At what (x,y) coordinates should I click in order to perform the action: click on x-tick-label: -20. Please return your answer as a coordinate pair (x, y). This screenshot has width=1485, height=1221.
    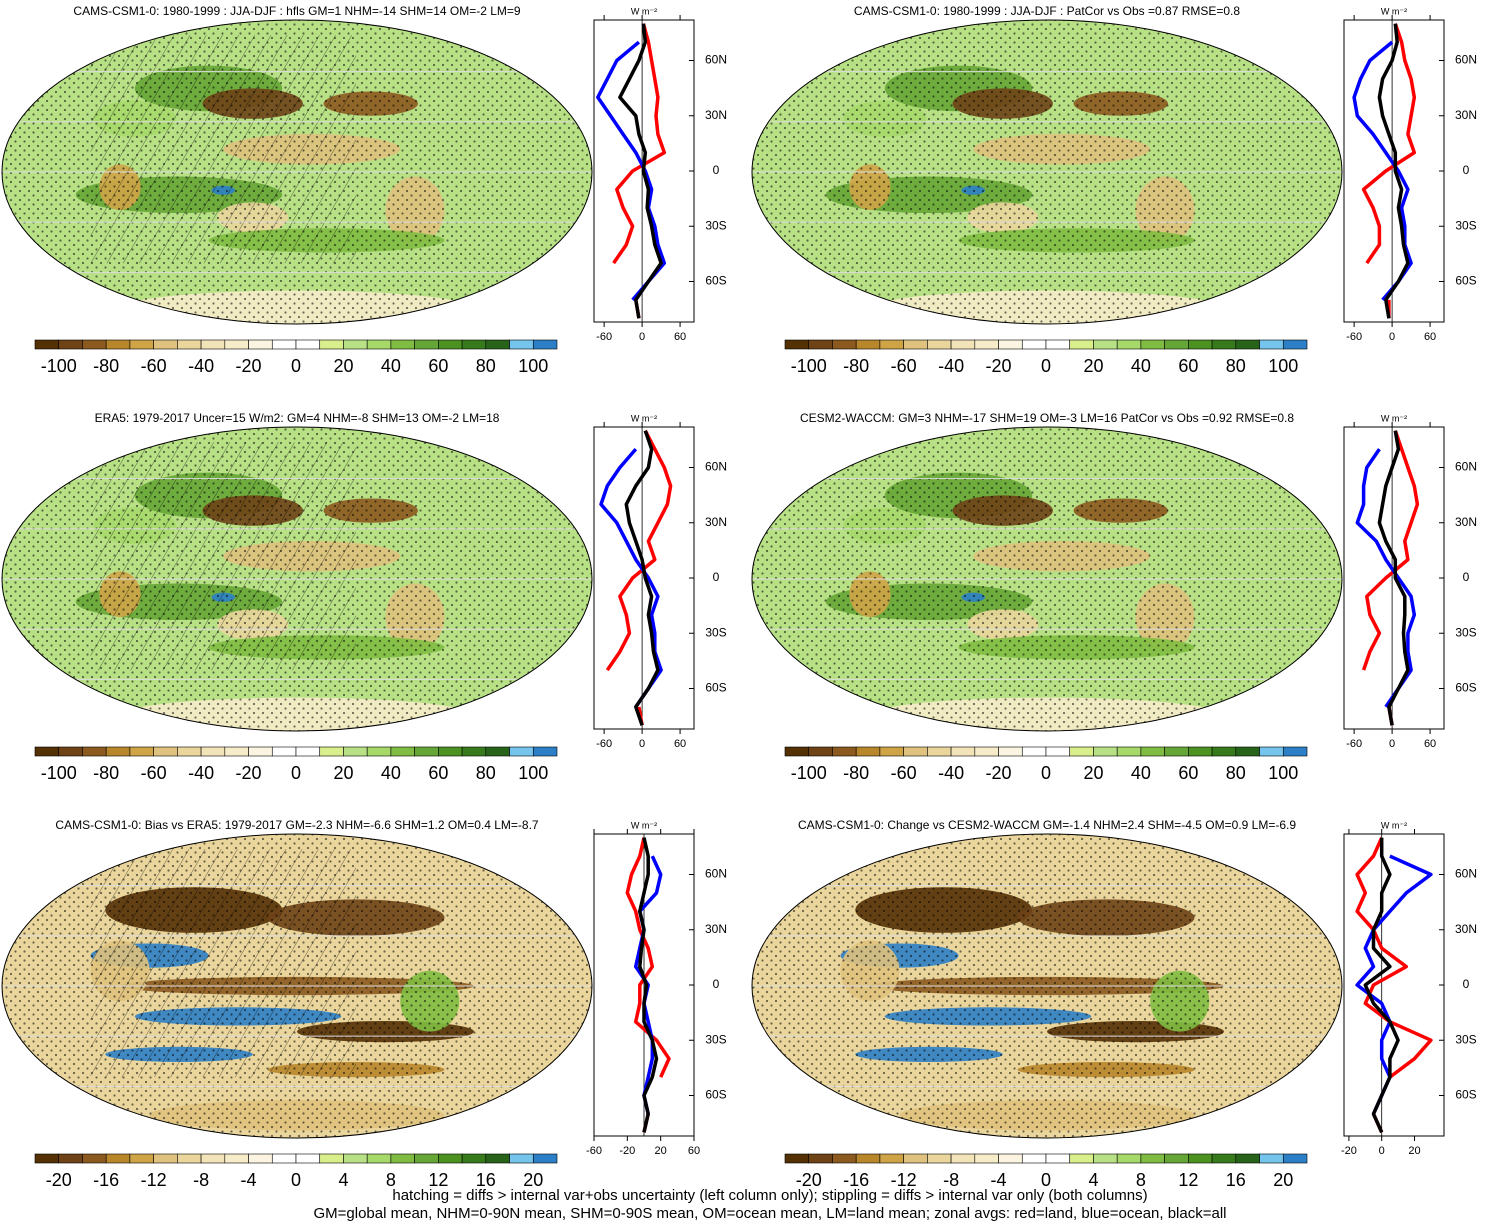
    Looking at the image, I should click on (1349, 1151).